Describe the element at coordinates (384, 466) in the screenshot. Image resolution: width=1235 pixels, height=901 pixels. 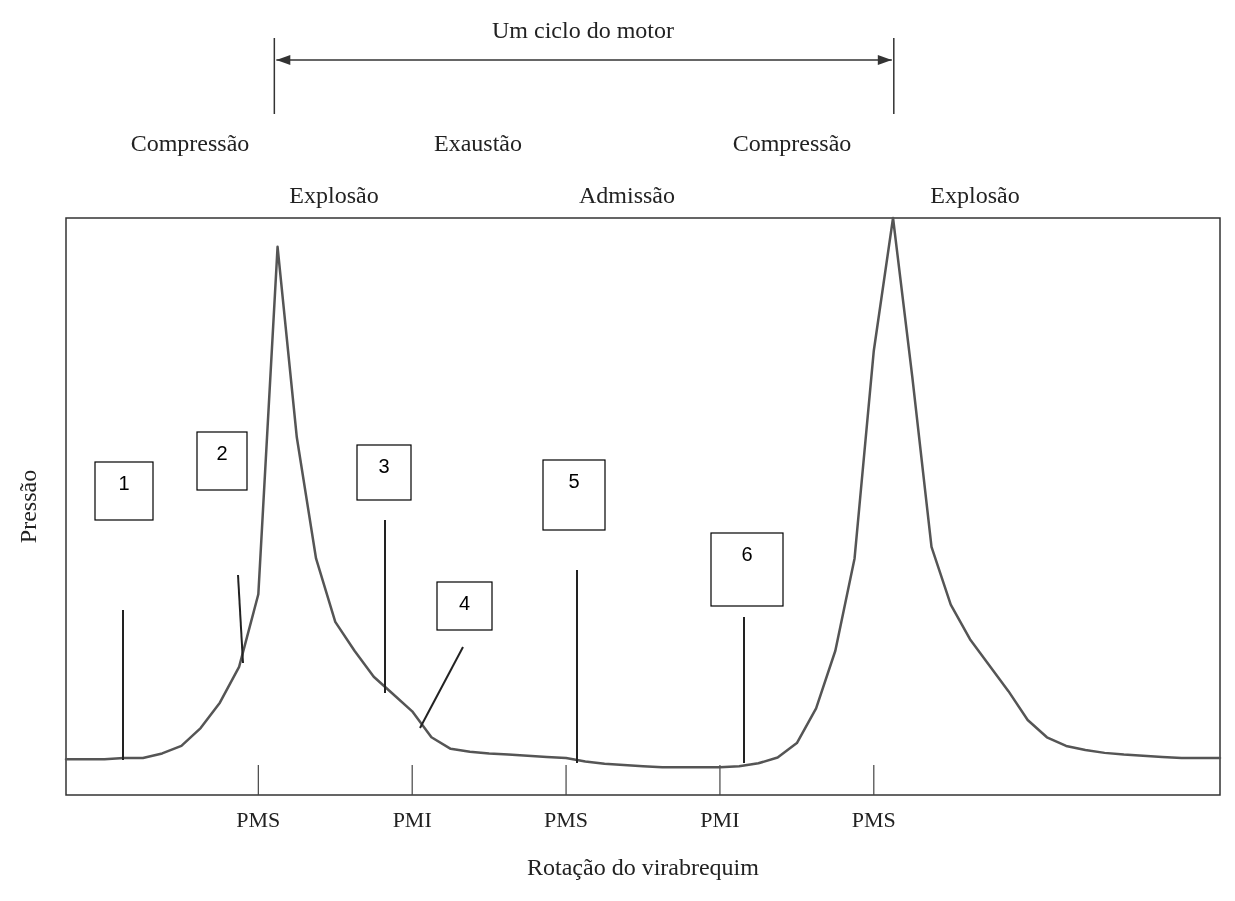
I see `annotation: 3` at that location.